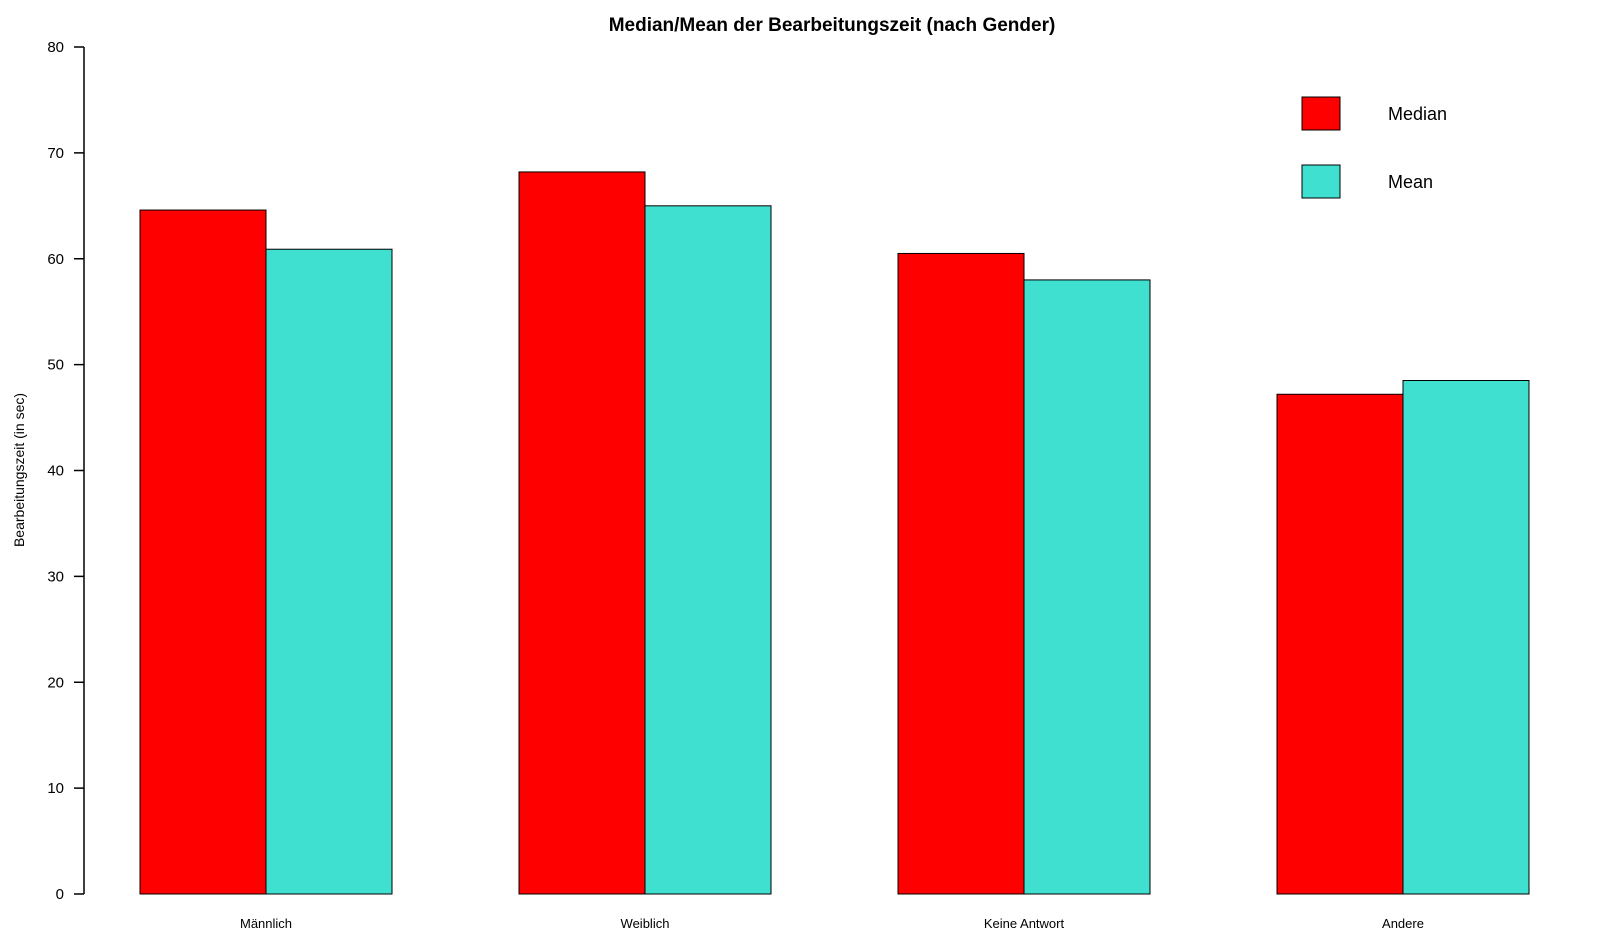 The image size is (1600, 934). Describe the element at coordinates (1374, 147) in the screenshot. I see `legend: Median Mean` at that location.